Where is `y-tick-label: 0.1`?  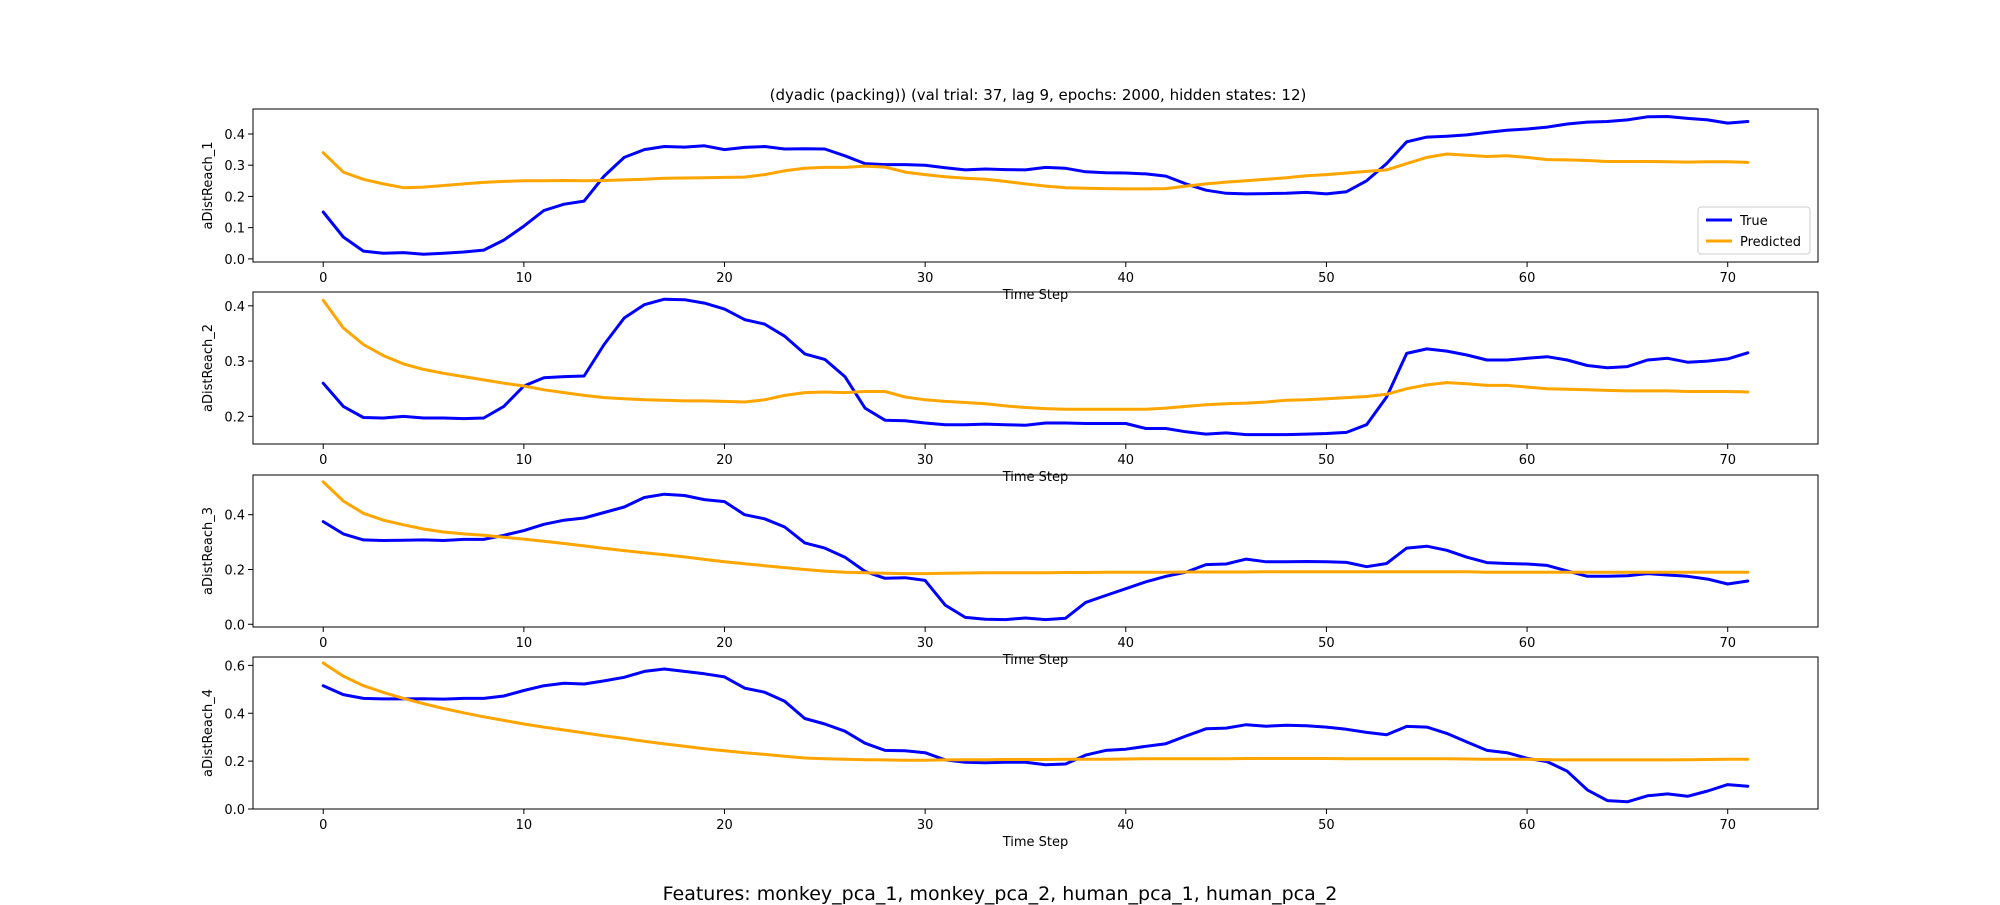
y-tick-label: 0.1 is located at coordinates (234, 229).